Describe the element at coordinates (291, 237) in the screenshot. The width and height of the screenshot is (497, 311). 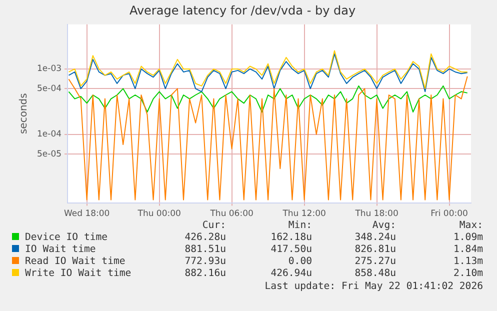
I see `text: 162.18u` at that location.